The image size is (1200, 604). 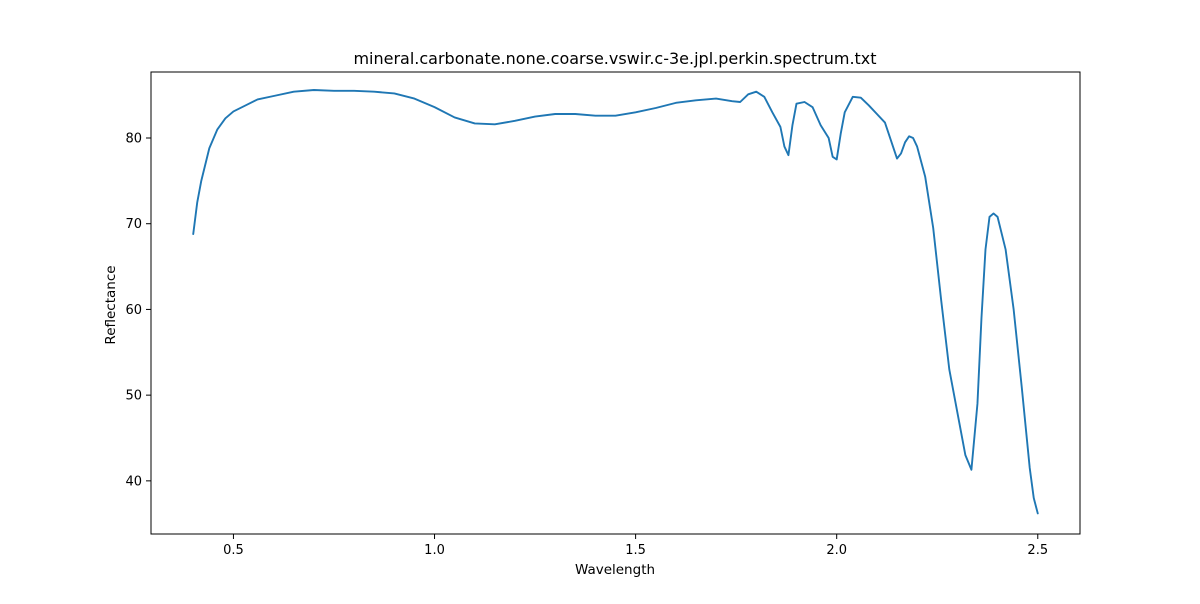 I want to click on x-axis-label: Wavelength, so click(x=615, y=570).